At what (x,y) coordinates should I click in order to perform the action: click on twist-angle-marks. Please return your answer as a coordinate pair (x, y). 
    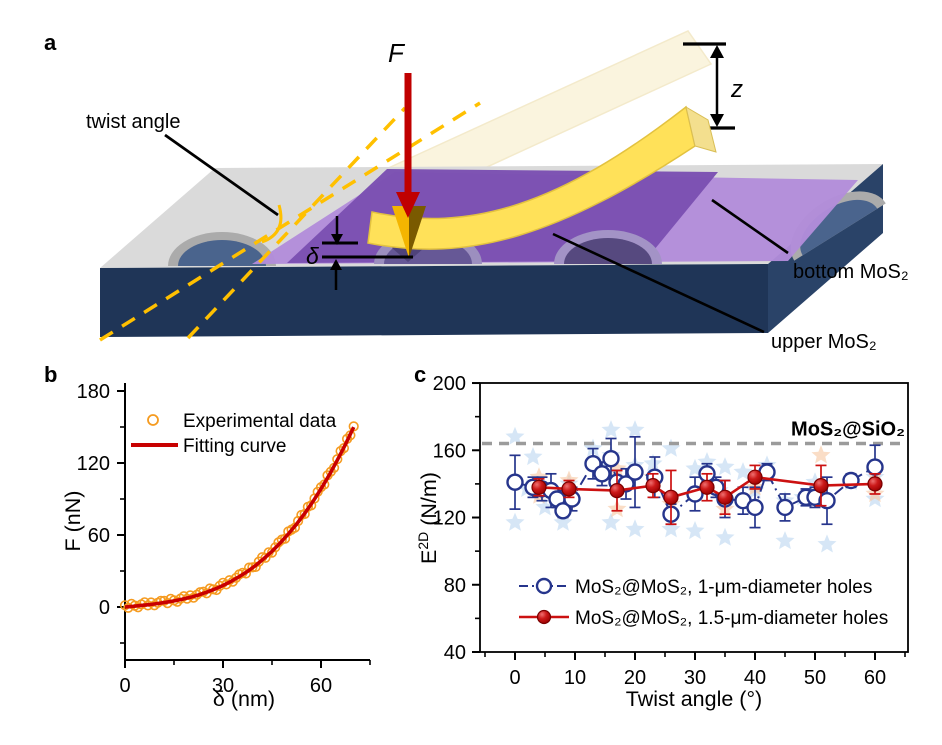
    Looking at the image, I should click on (290, 221).